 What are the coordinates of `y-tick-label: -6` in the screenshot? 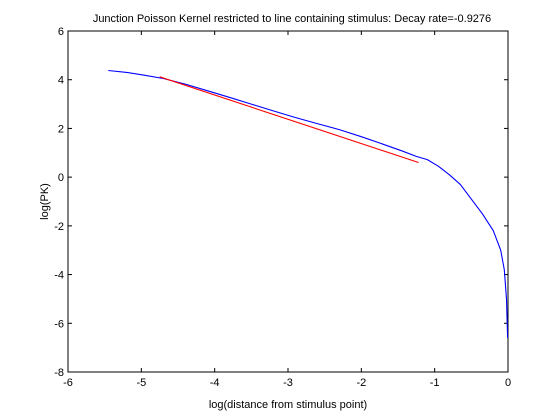 It's located at (59, 324).